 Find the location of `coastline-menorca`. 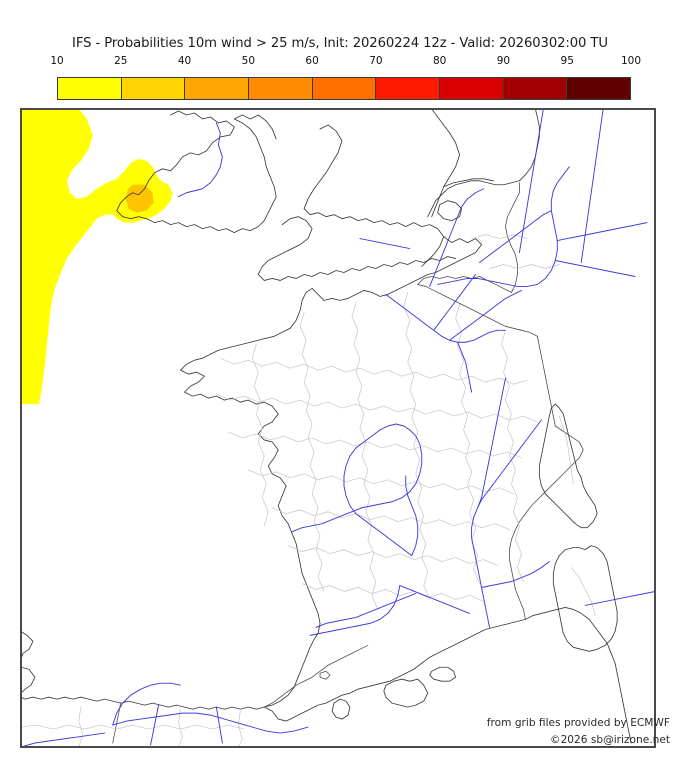

coastline-menorca is located at coordinates (443, 674).